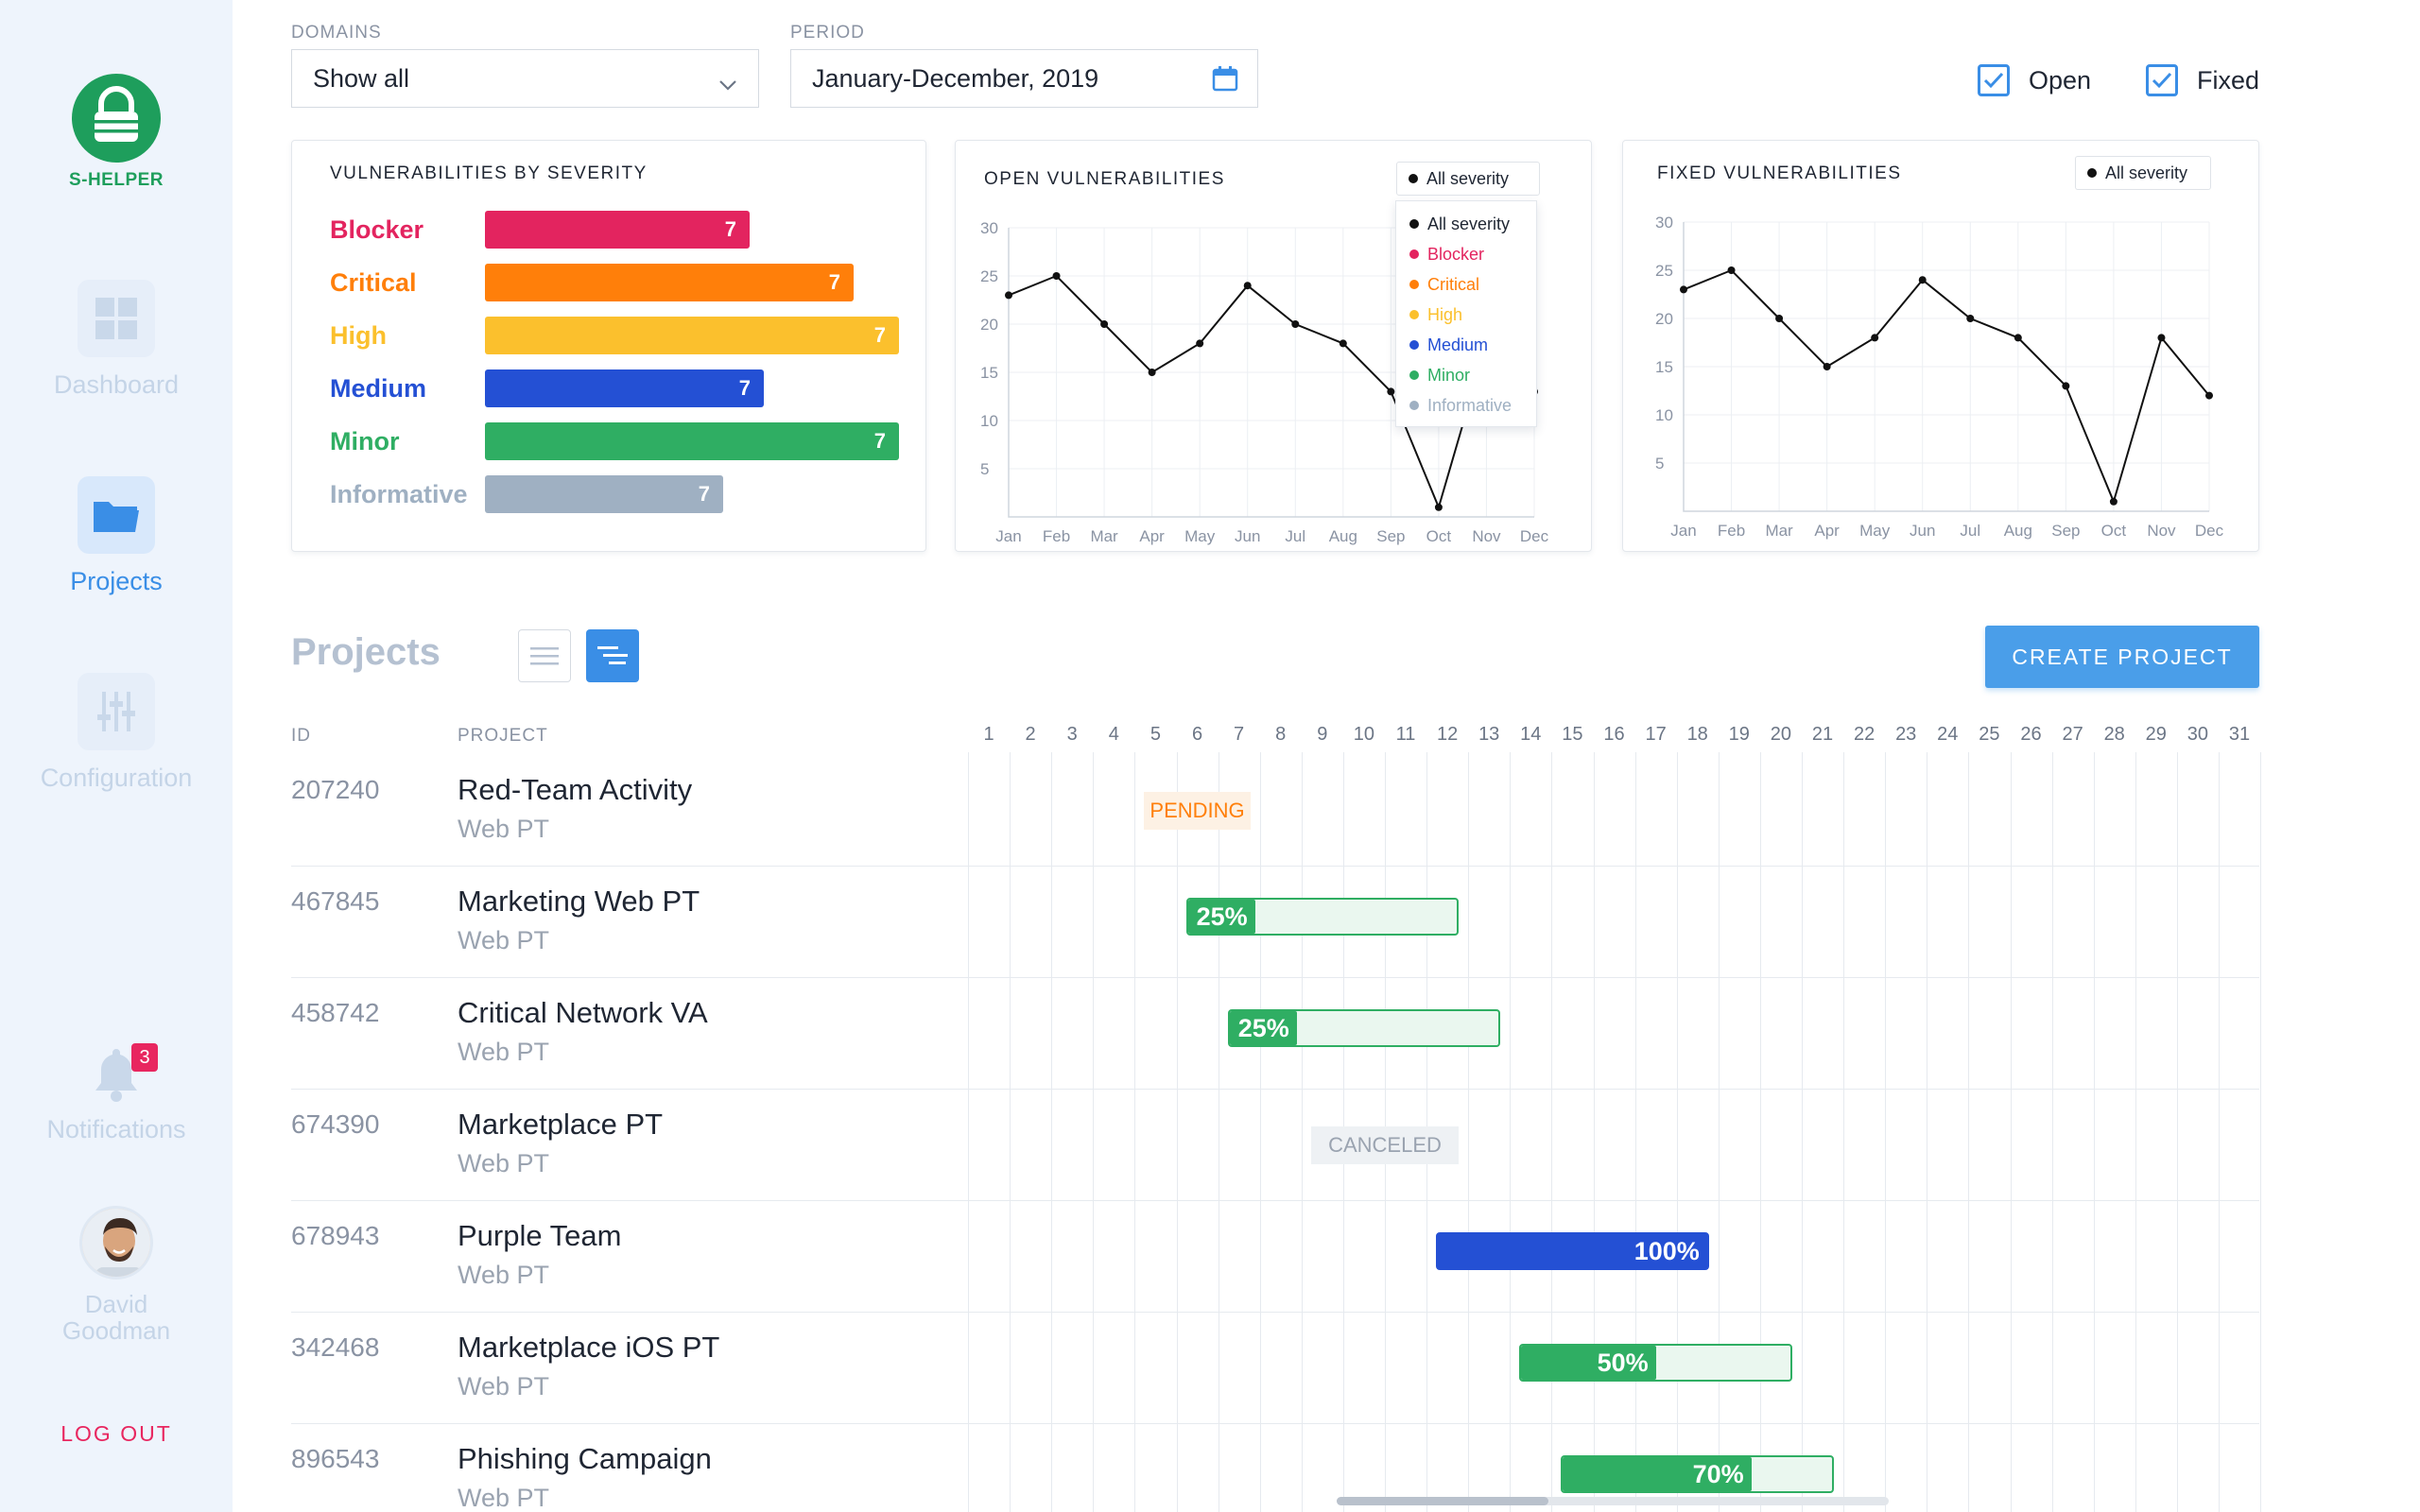 The image size is (2420, 1512). I want to click on sidebar-item-projects: Projects, so click(116, 536).